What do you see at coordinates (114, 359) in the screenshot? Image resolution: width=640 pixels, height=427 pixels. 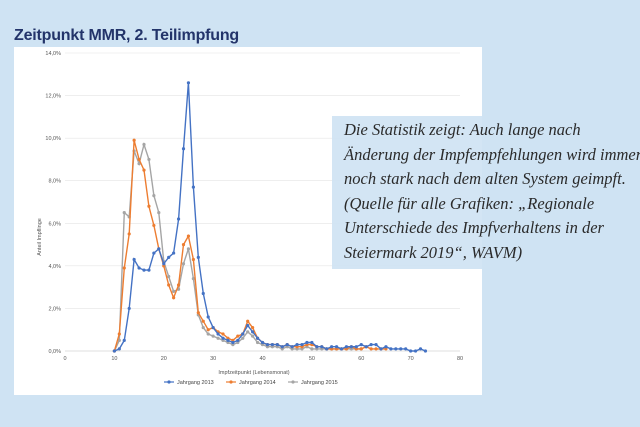 I see `x-tick-label: 10` at bounding box center [114, 359].